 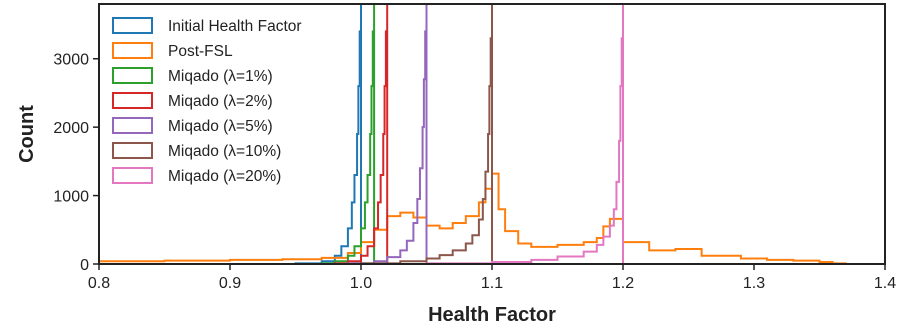 What do you see at coordinates (220, 101) in the screenshot?
I see `legend-label: Miqado (λ=2%)` at bounding box center [220, 101].